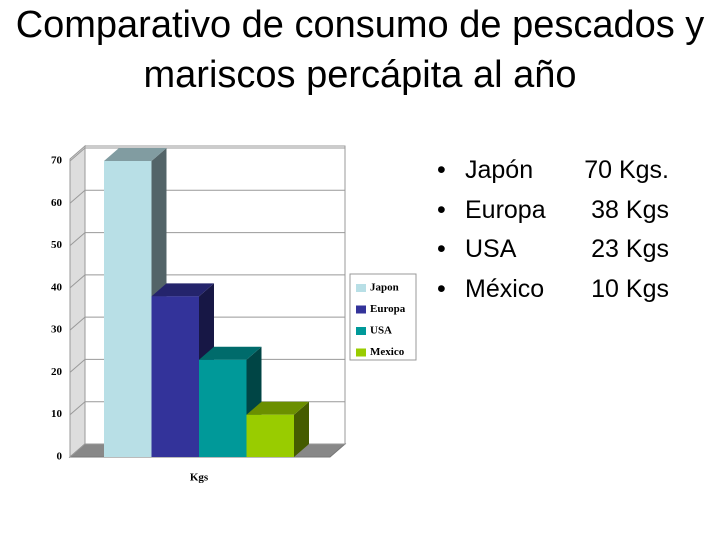  Describe the element at coordinates (57, 203) in the screenshot. I see `y-tick-label: 60` at that location.